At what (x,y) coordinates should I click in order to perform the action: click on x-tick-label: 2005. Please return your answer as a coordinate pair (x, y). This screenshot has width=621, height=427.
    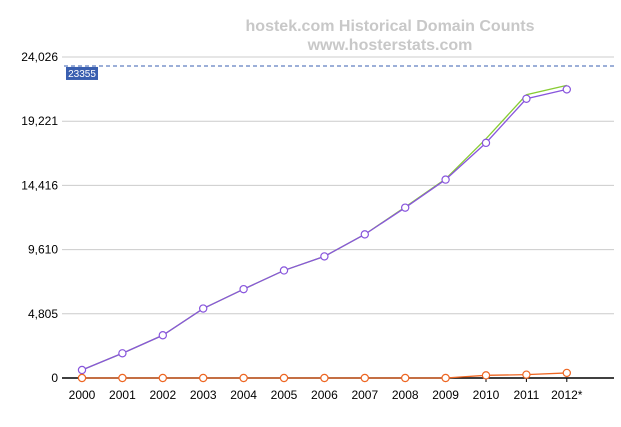
    Looking at the image, I should click on (284, 395).